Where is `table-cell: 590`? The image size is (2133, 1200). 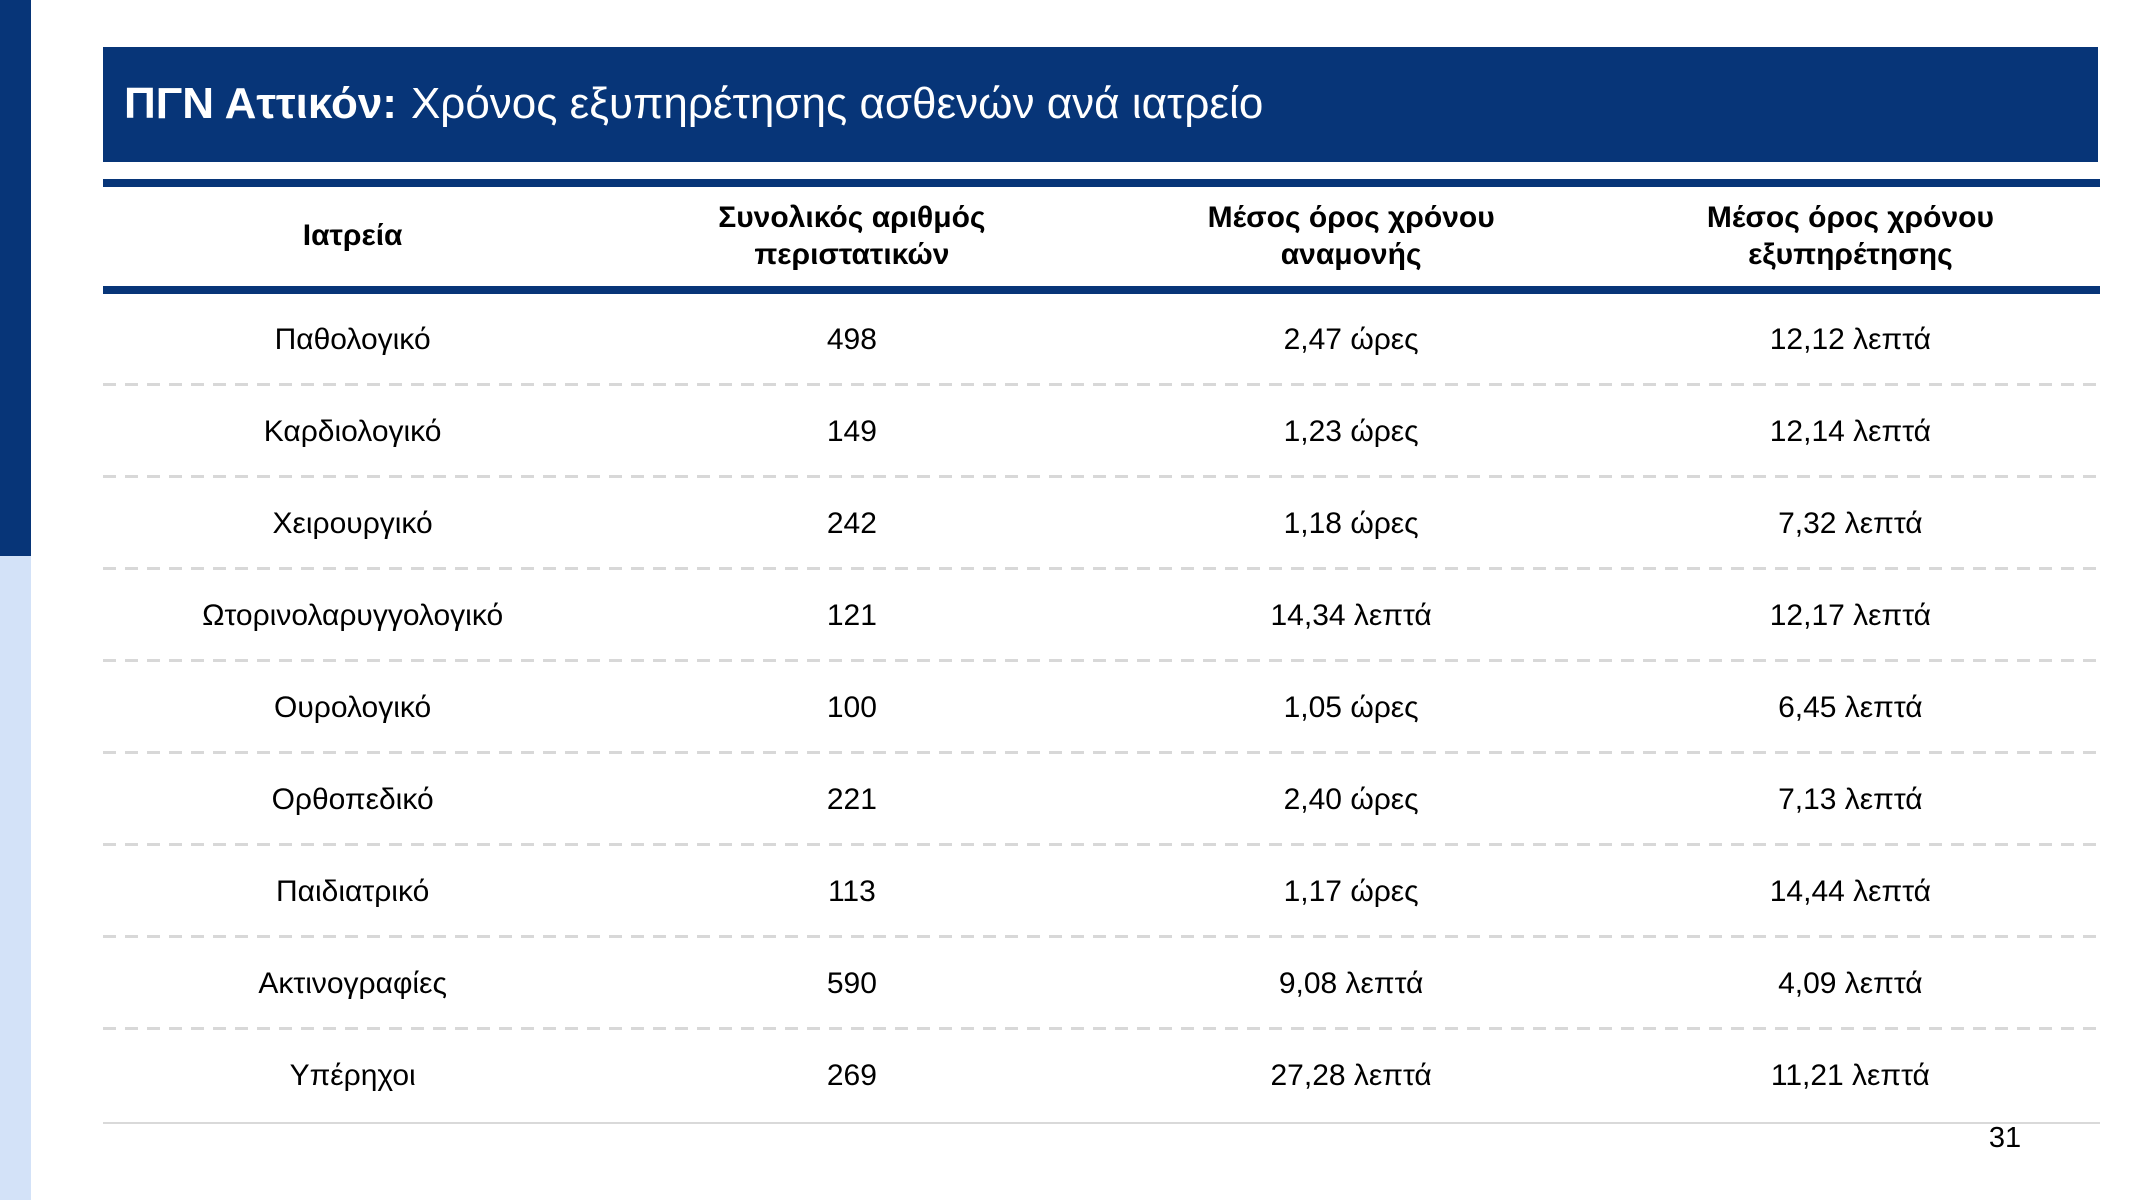
table-cell: 590 is located at coordinates (851, 983).